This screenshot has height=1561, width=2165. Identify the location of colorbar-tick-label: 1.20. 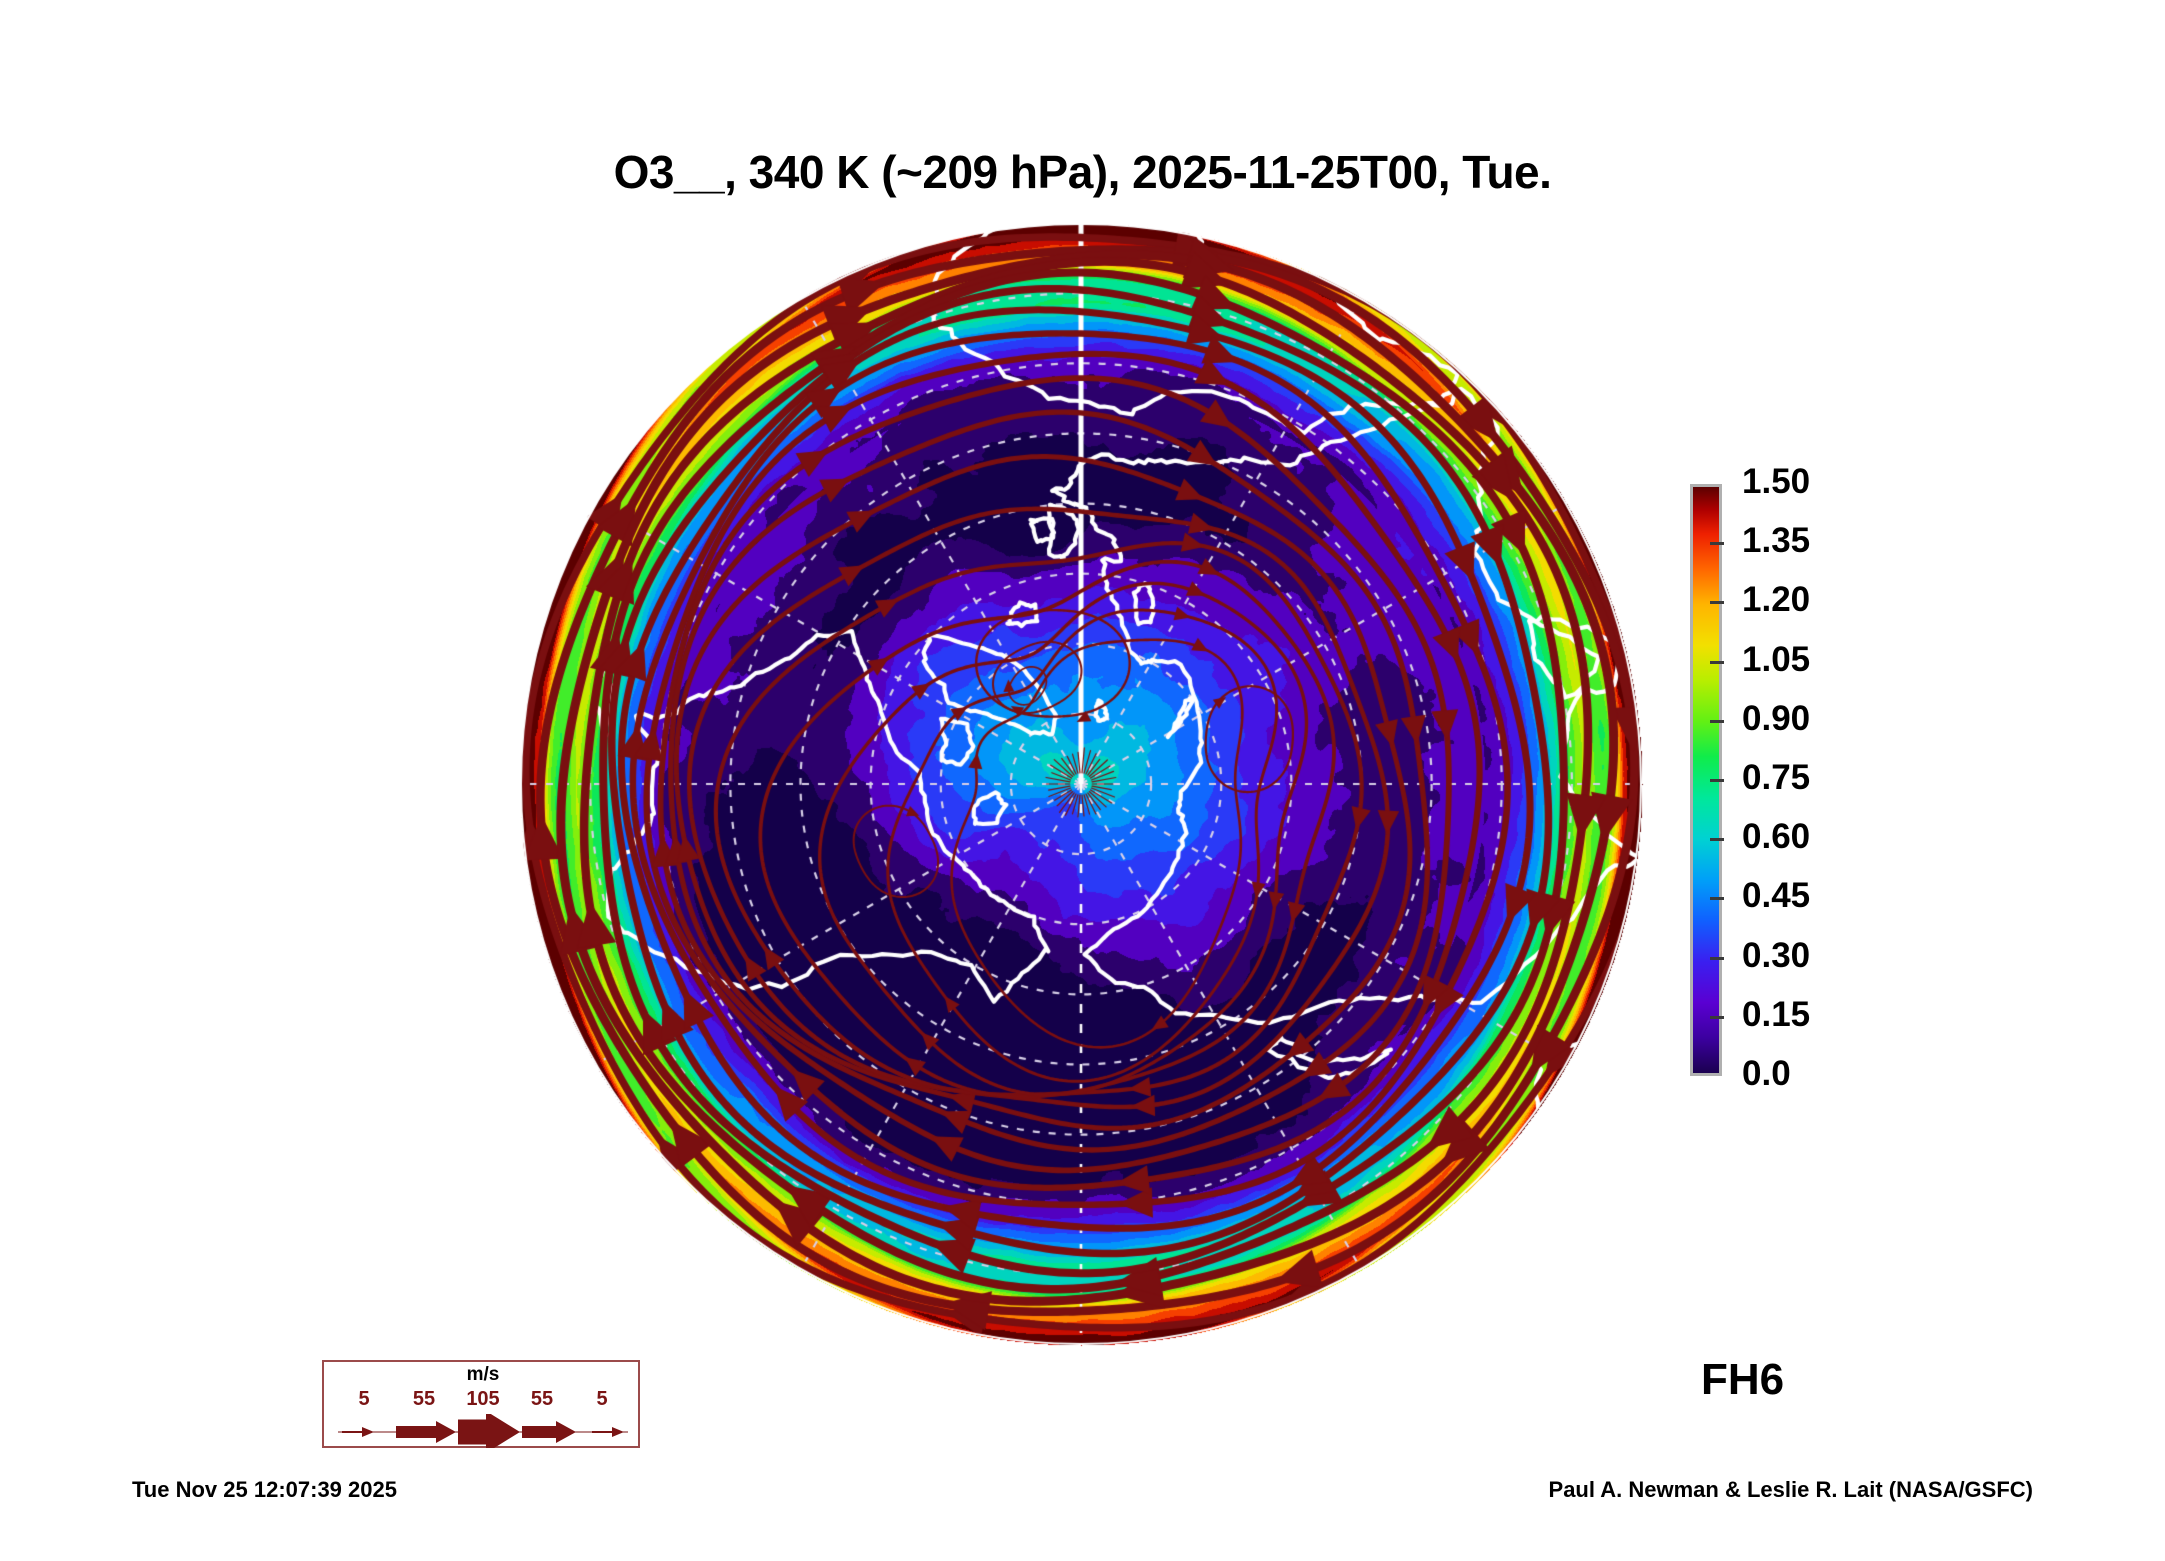
(1776, 600).